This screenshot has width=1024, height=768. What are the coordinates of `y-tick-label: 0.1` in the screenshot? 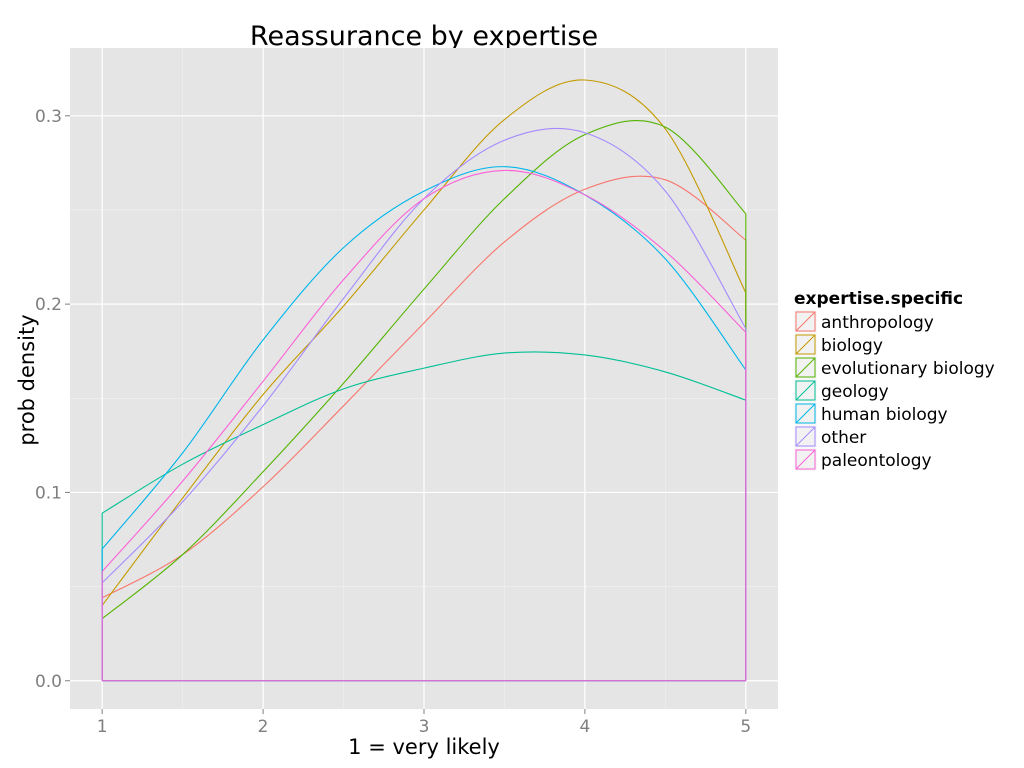 It's located at (48, 493).